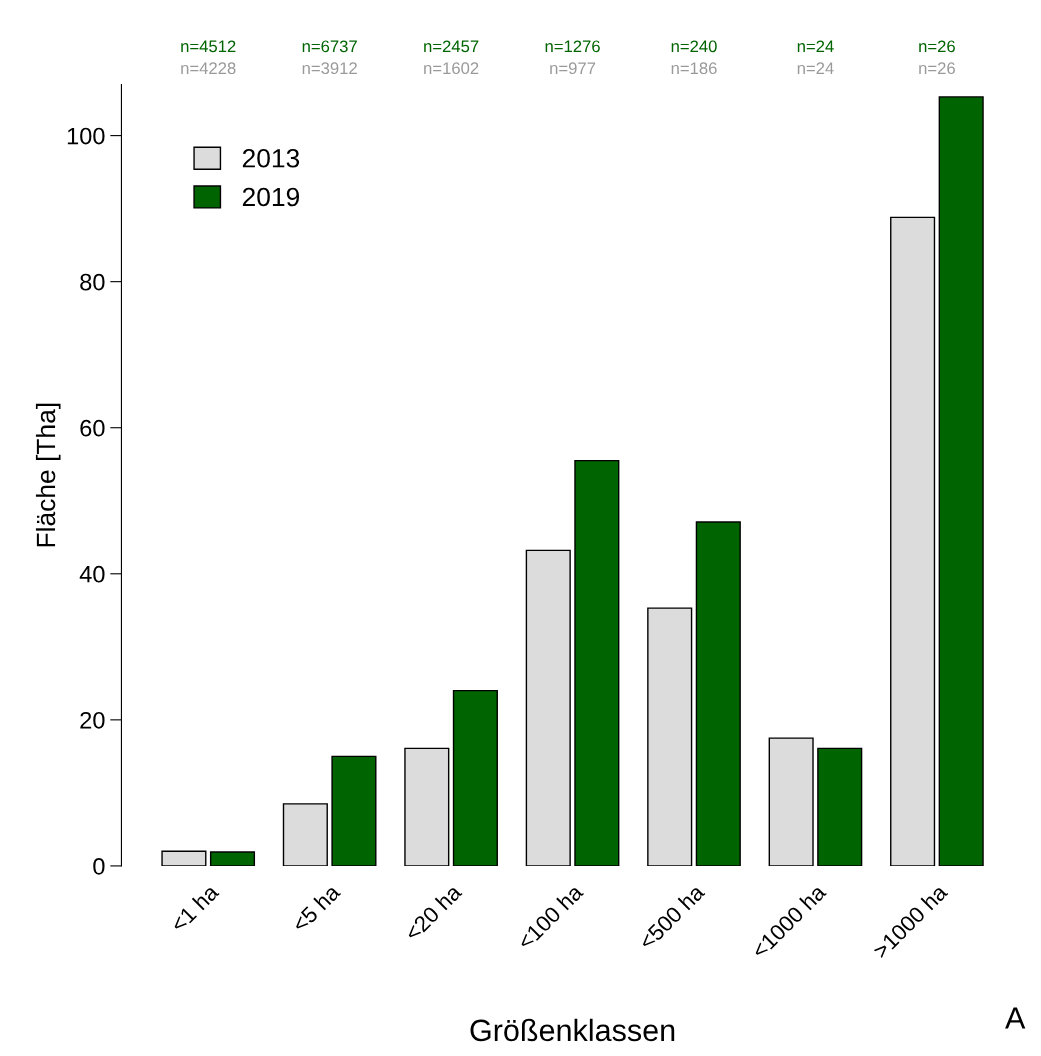  What do you see at coordinates (694, 68) in the screenshot?
I see `text: n=186` at bounding box center [694, 68].